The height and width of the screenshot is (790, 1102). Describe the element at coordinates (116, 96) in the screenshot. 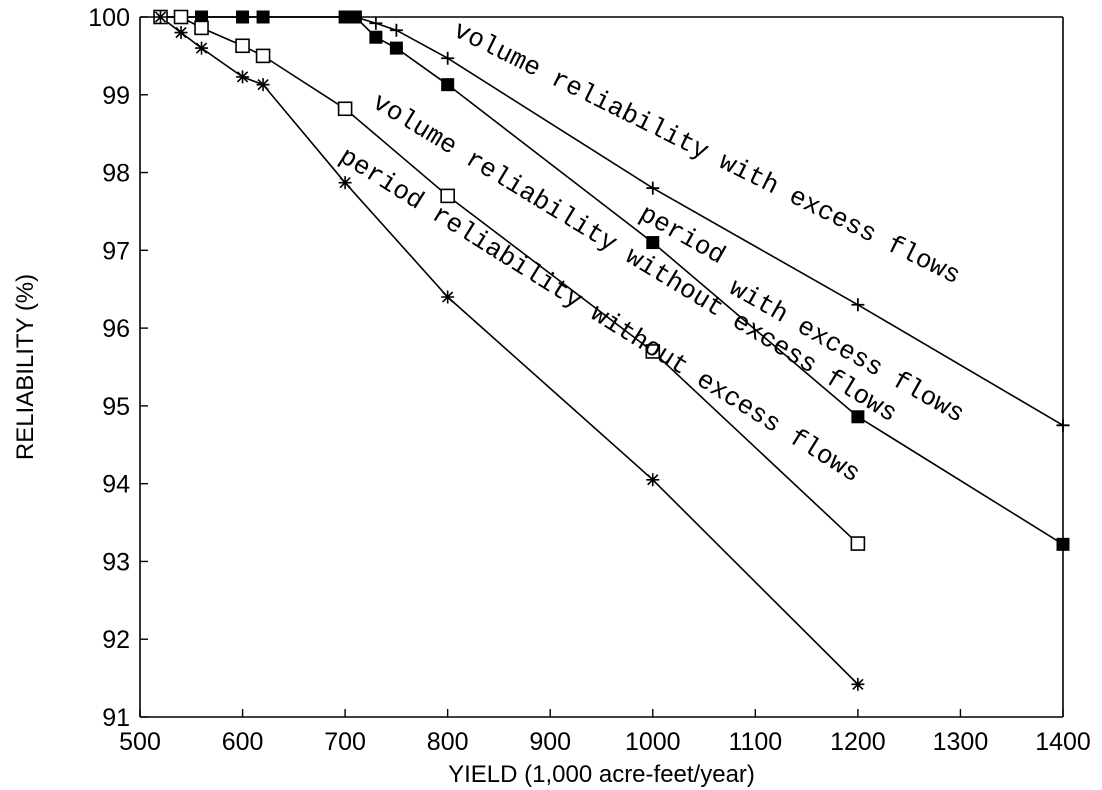

I see `y-tick-label: 99` at that location.